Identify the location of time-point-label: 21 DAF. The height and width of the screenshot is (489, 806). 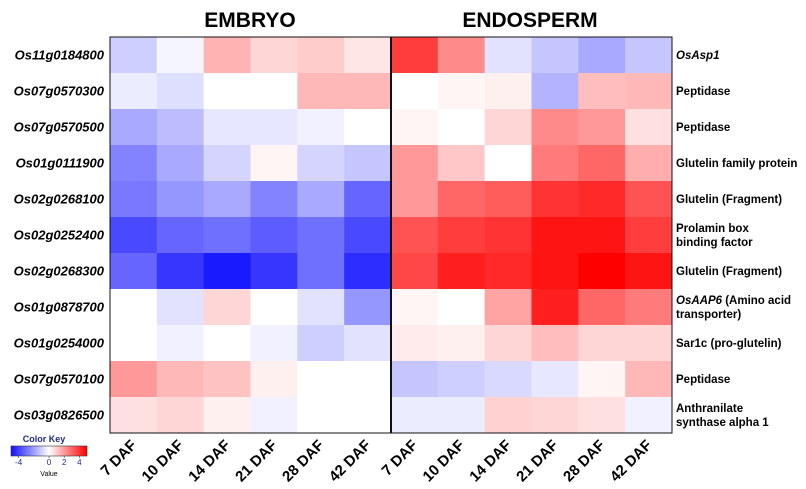
(256, 461).